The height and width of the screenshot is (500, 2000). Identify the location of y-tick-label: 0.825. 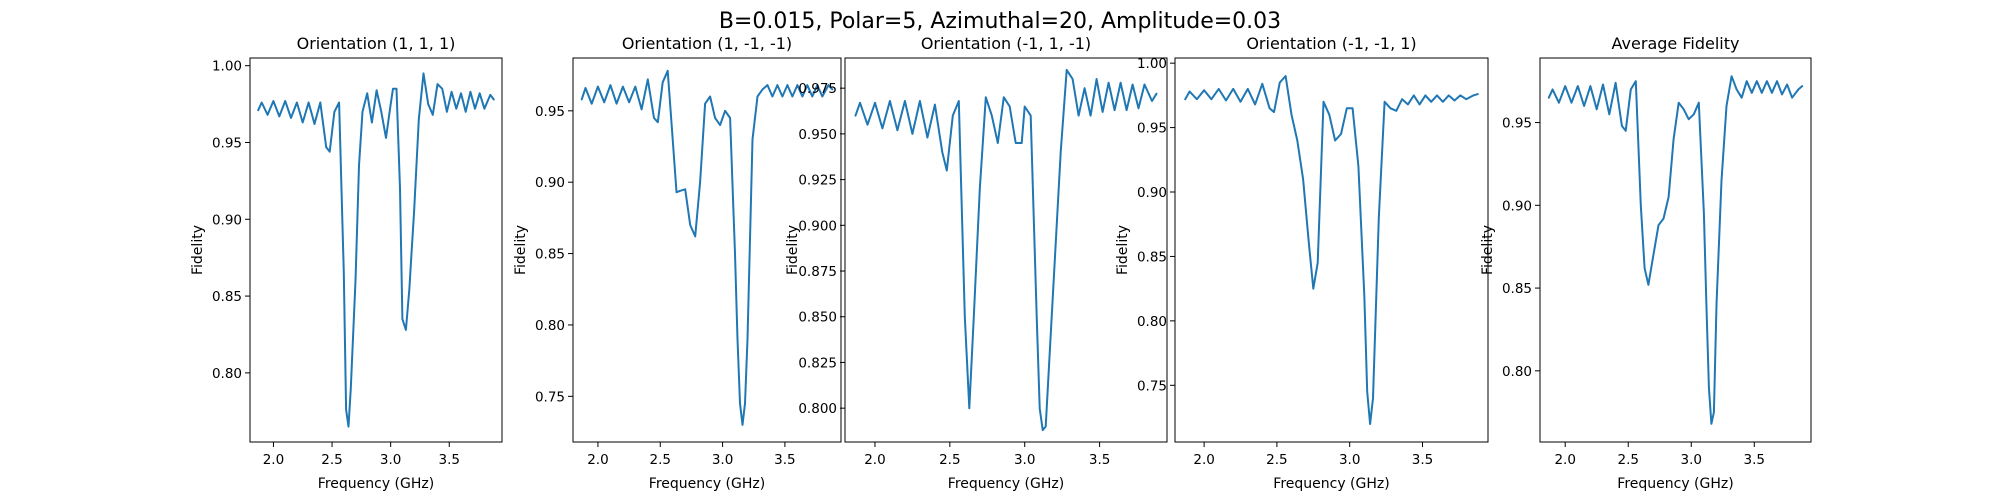
(817, 363).